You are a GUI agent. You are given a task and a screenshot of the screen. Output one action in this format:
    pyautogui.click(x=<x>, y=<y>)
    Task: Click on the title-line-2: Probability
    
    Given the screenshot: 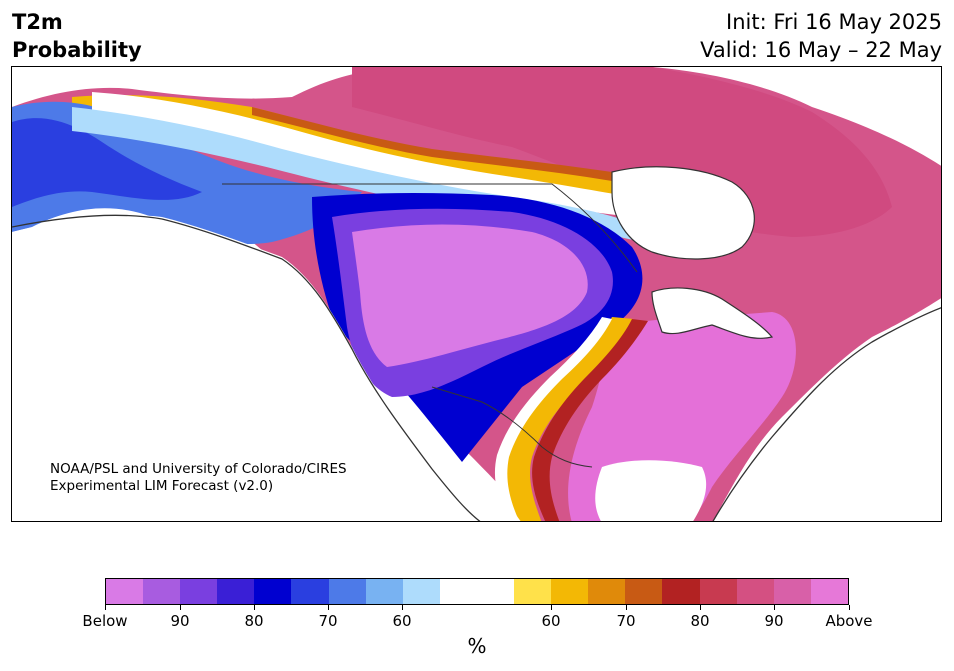 What is the action you would take?
    pyautogui.click(x=77, y=50)
    